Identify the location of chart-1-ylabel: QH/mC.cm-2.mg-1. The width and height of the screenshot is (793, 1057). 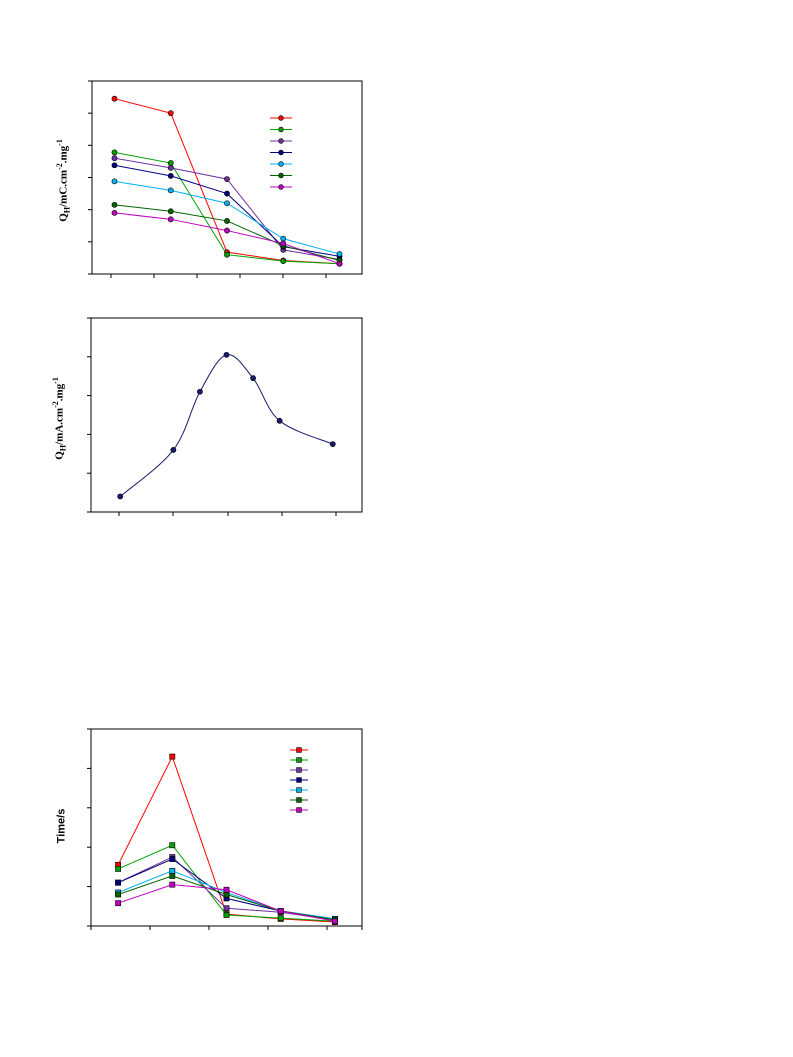
(63, 180).